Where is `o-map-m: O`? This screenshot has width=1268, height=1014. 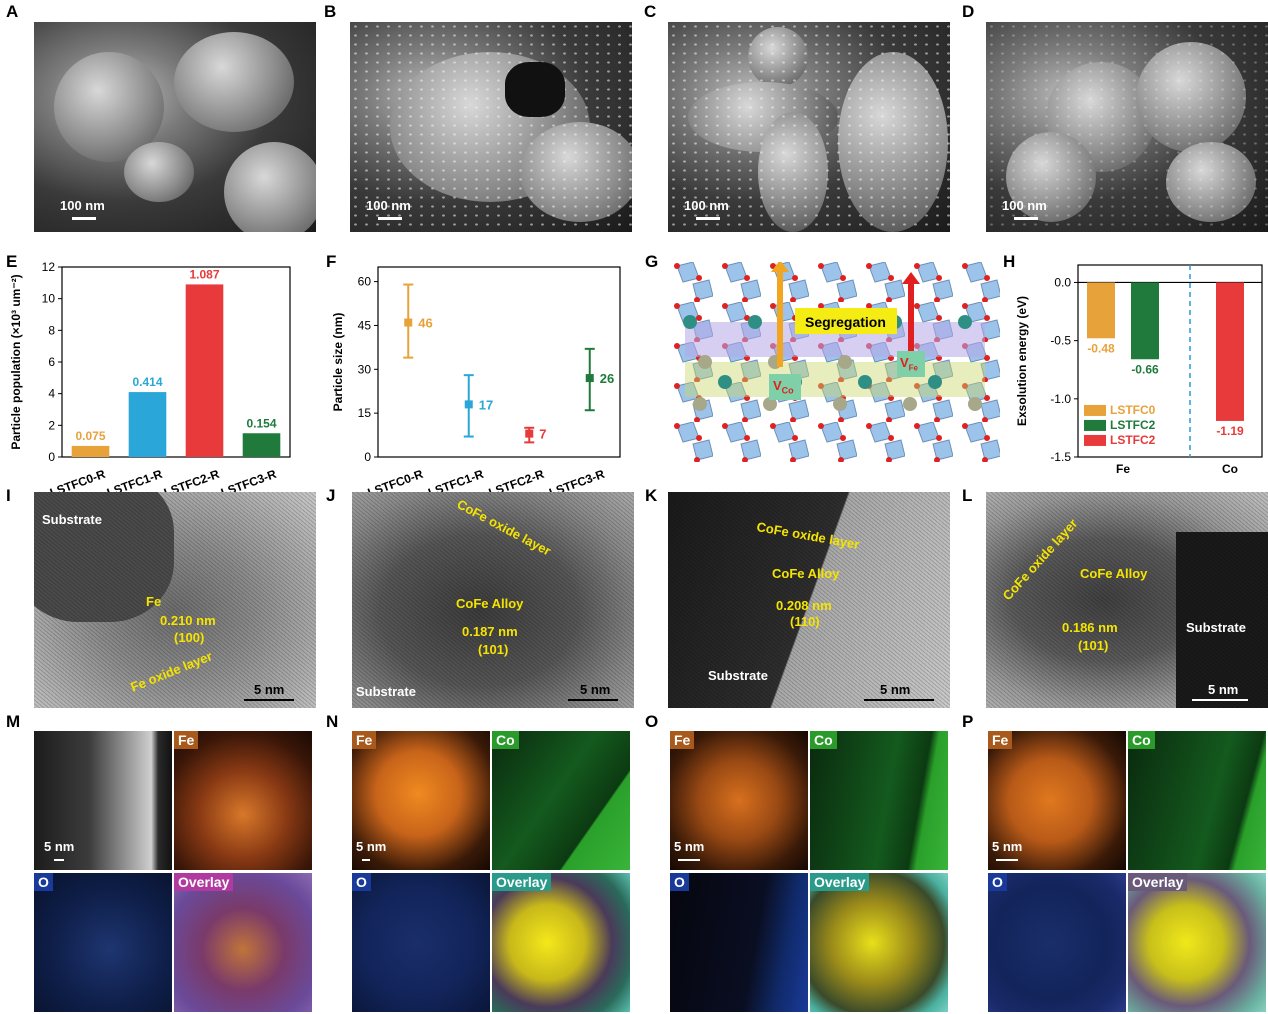
o-map-m: O is located at coordinates (103, 942).